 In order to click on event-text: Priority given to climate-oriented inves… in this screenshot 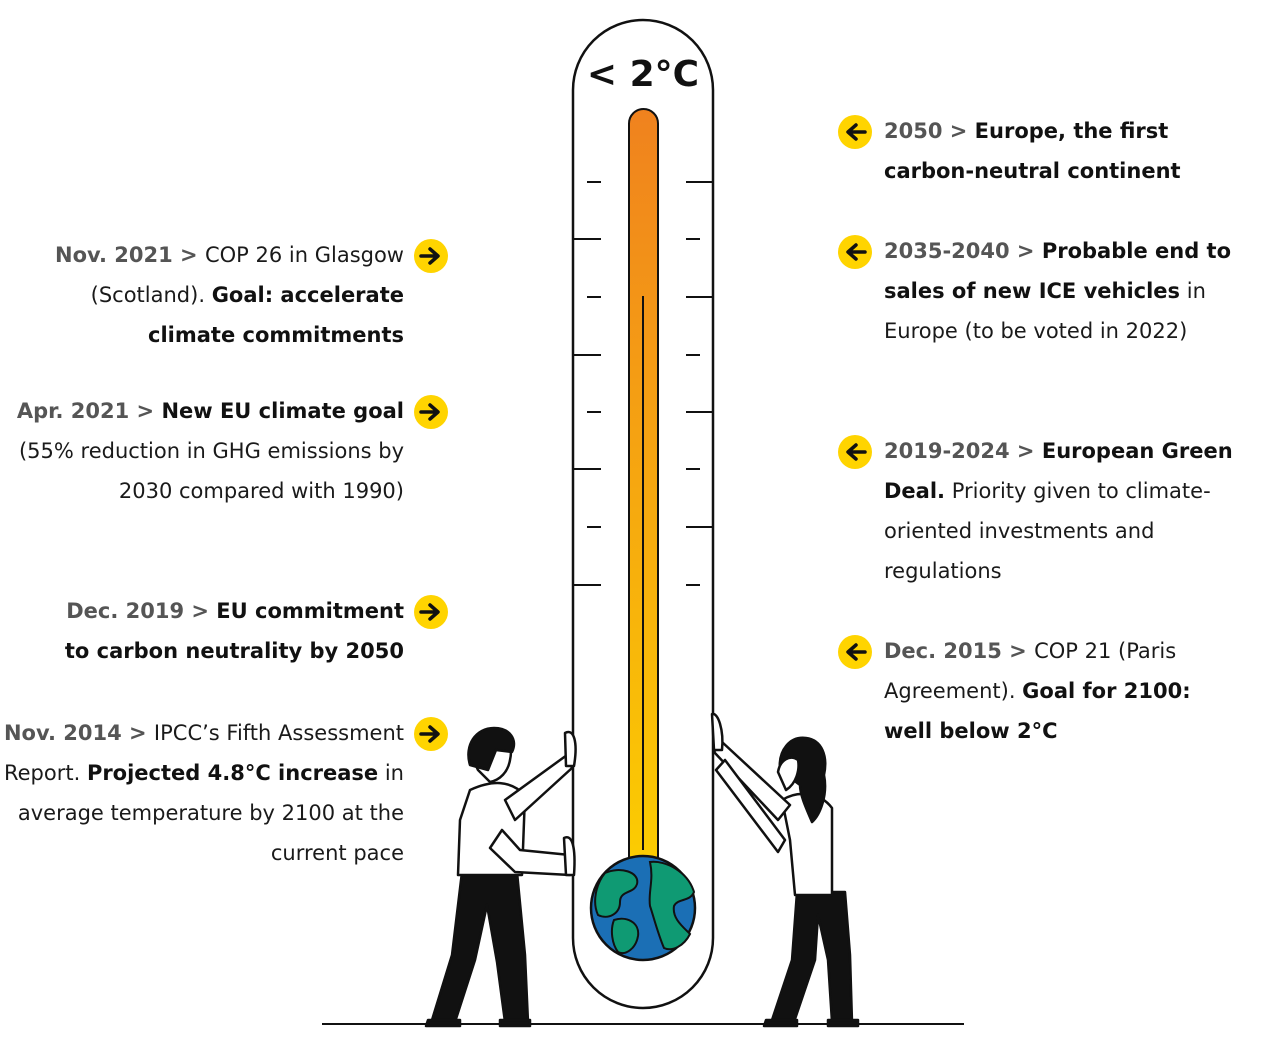, I will do `click(1047, 531)`.